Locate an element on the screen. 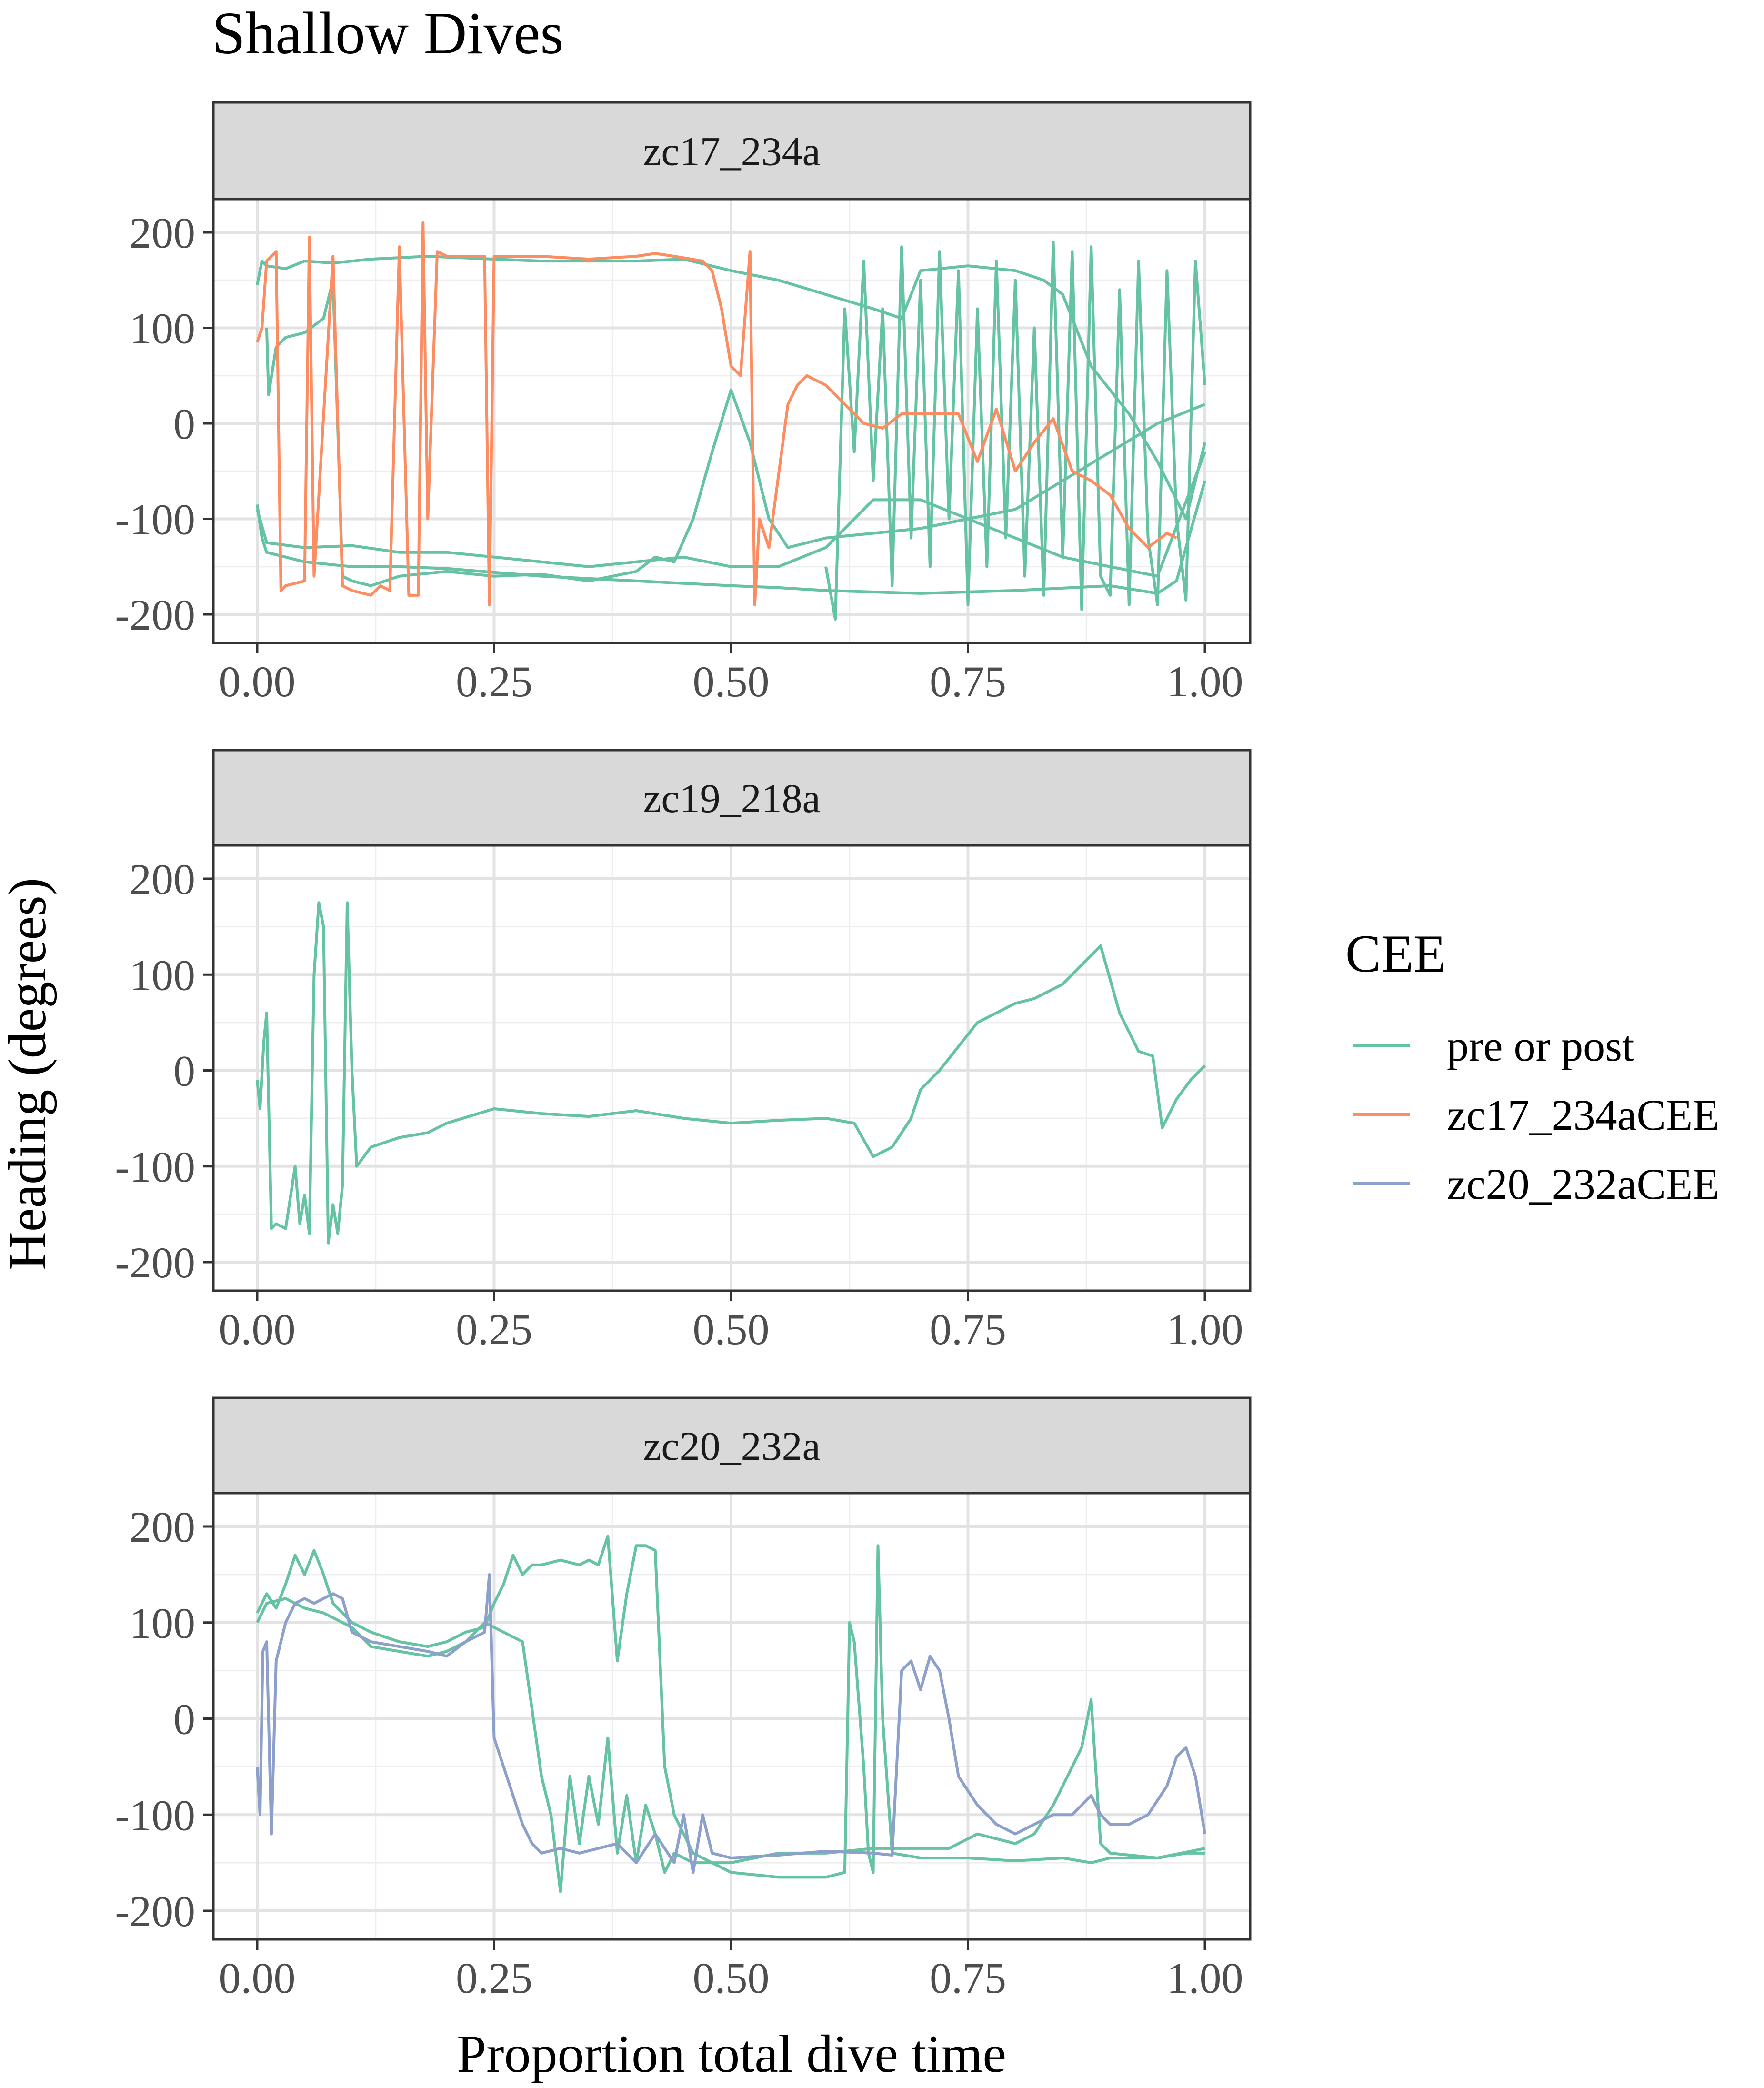 This screenshot has height=2088, width=1764. legend-item-zc17-234acee: zc17_234aCEE is located at coordinates (1536, 1115).